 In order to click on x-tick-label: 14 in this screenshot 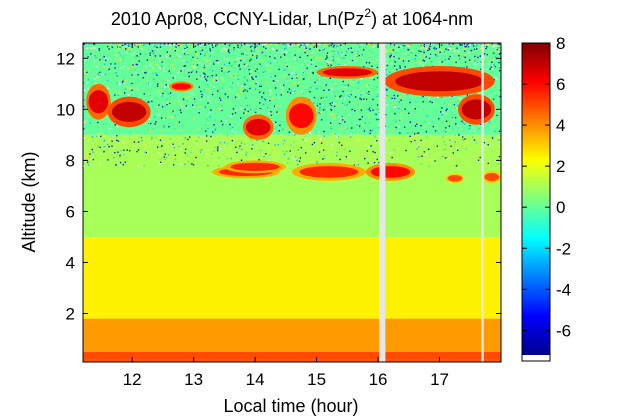, I will do `click(255, 379)`.